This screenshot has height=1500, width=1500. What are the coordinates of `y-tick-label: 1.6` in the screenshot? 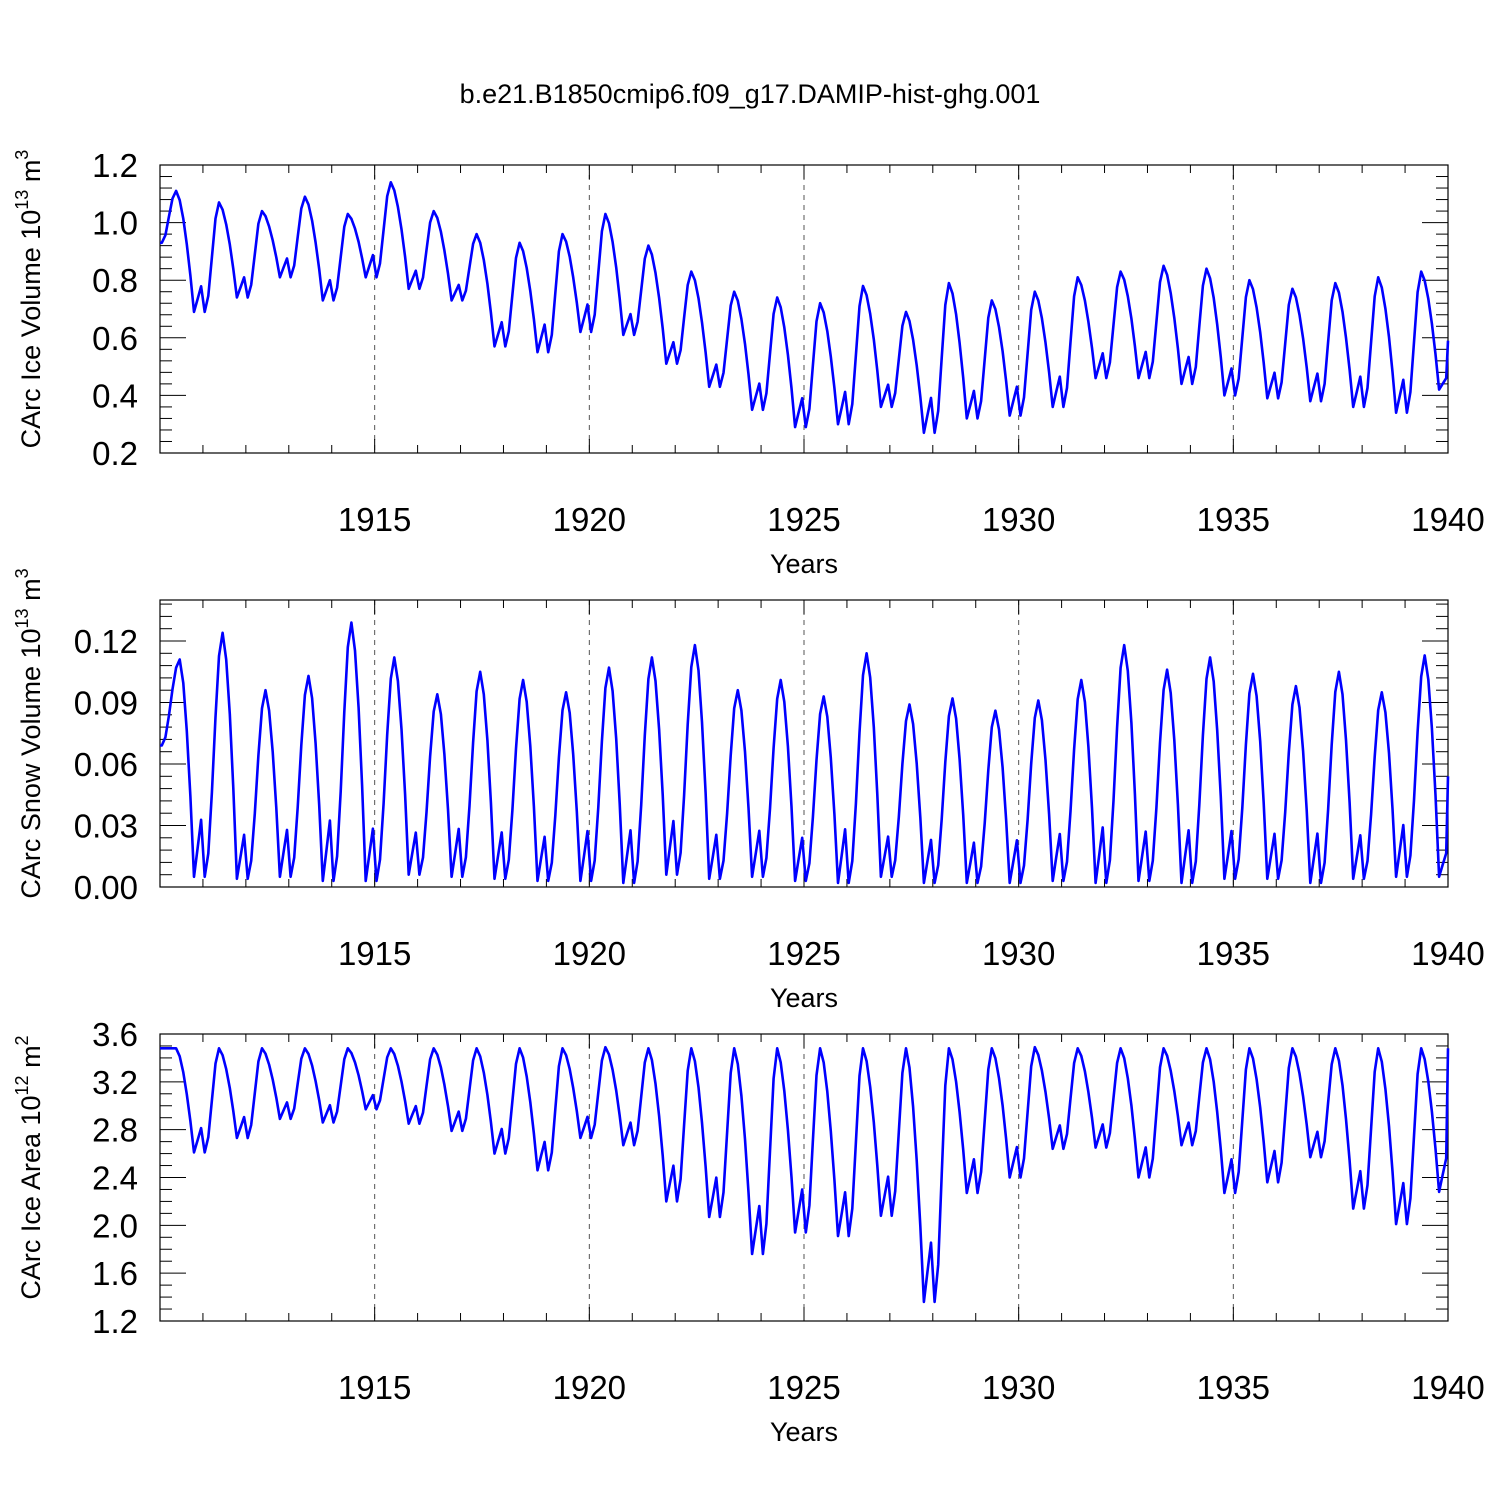 It's located at (115, 1273).